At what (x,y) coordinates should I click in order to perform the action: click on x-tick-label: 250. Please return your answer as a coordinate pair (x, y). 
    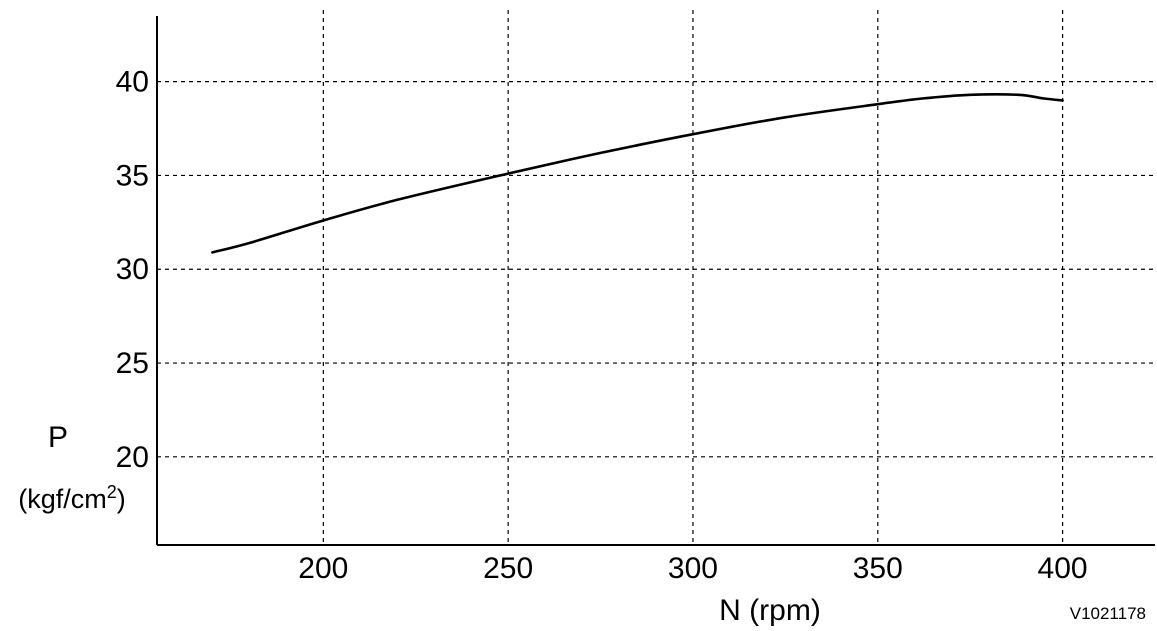
    Looking at the image, I should click on (508, 568).